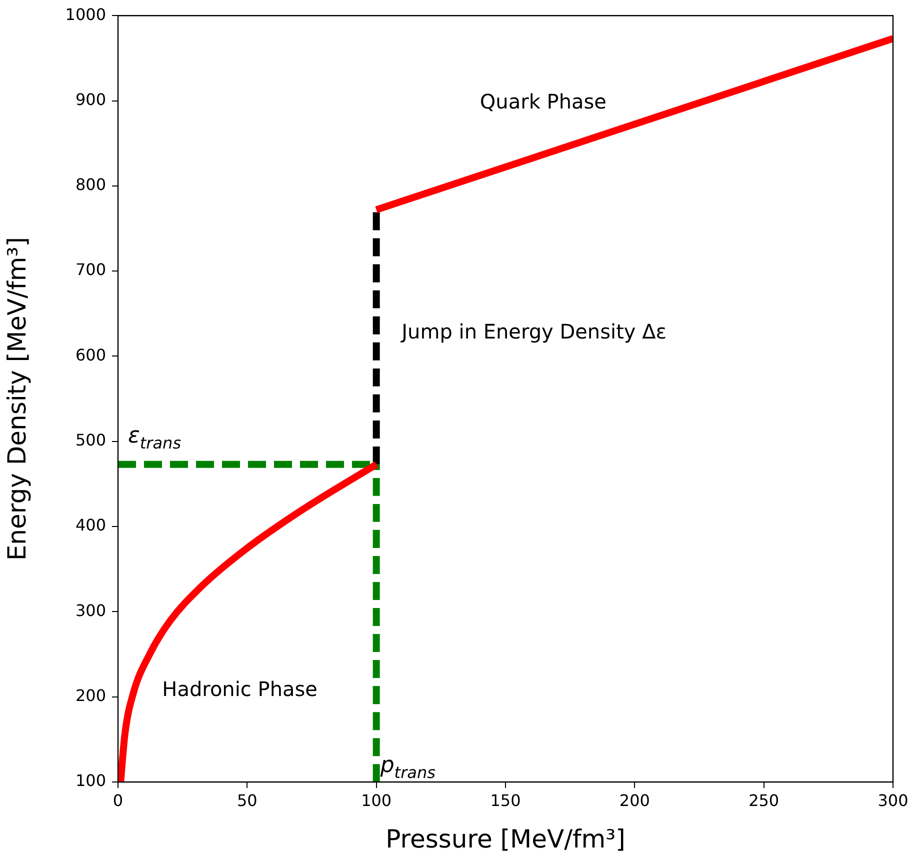 This screenshot has height=860, width=915. What do you see at coordinates (247, 800) in the screenshot?
I see `x-tick-label: 50` at bounding box center [247, 800].